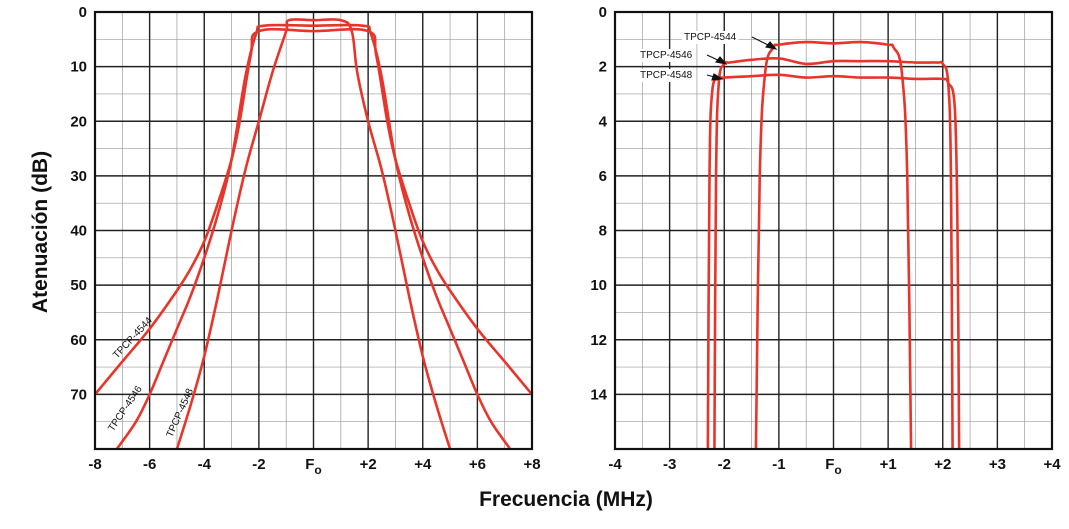  What do you see at coordinates (615, 464) in the screenshot?
I see `right-x-tick-label: -4` at bounding box center [615, 464].